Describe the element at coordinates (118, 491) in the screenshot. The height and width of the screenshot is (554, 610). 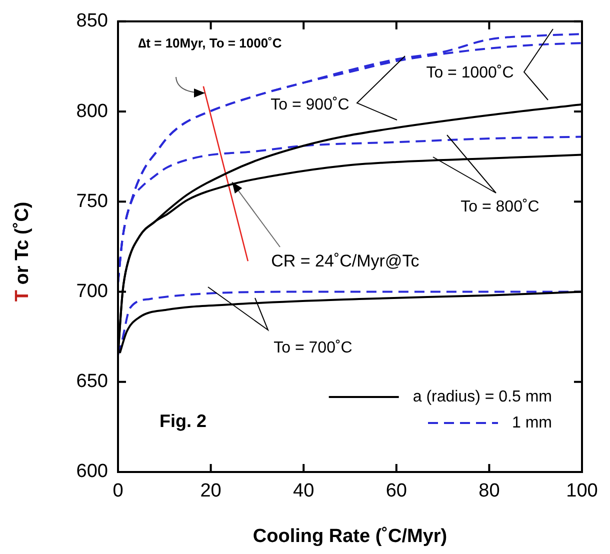
I see `x-tick-label: 0` at that location.